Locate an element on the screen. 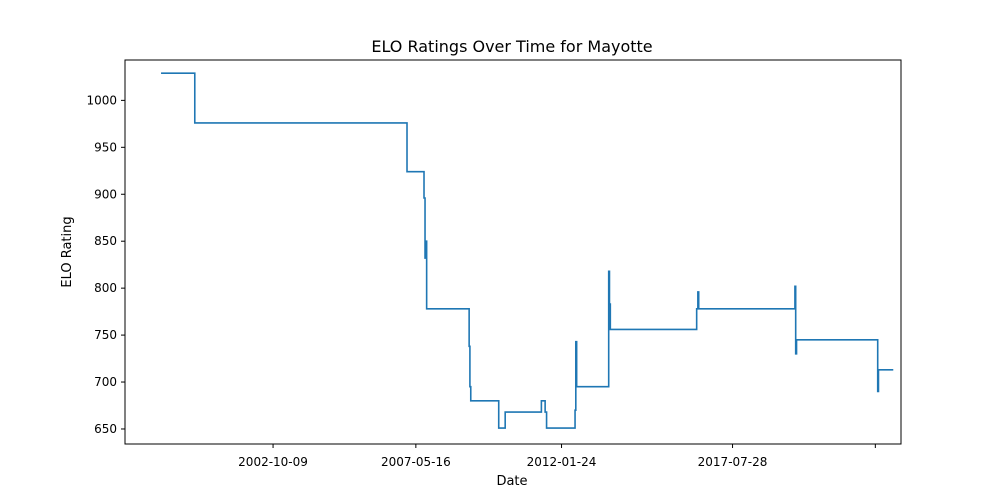  x-axis-label: Date is located at coordinates (511, 481).